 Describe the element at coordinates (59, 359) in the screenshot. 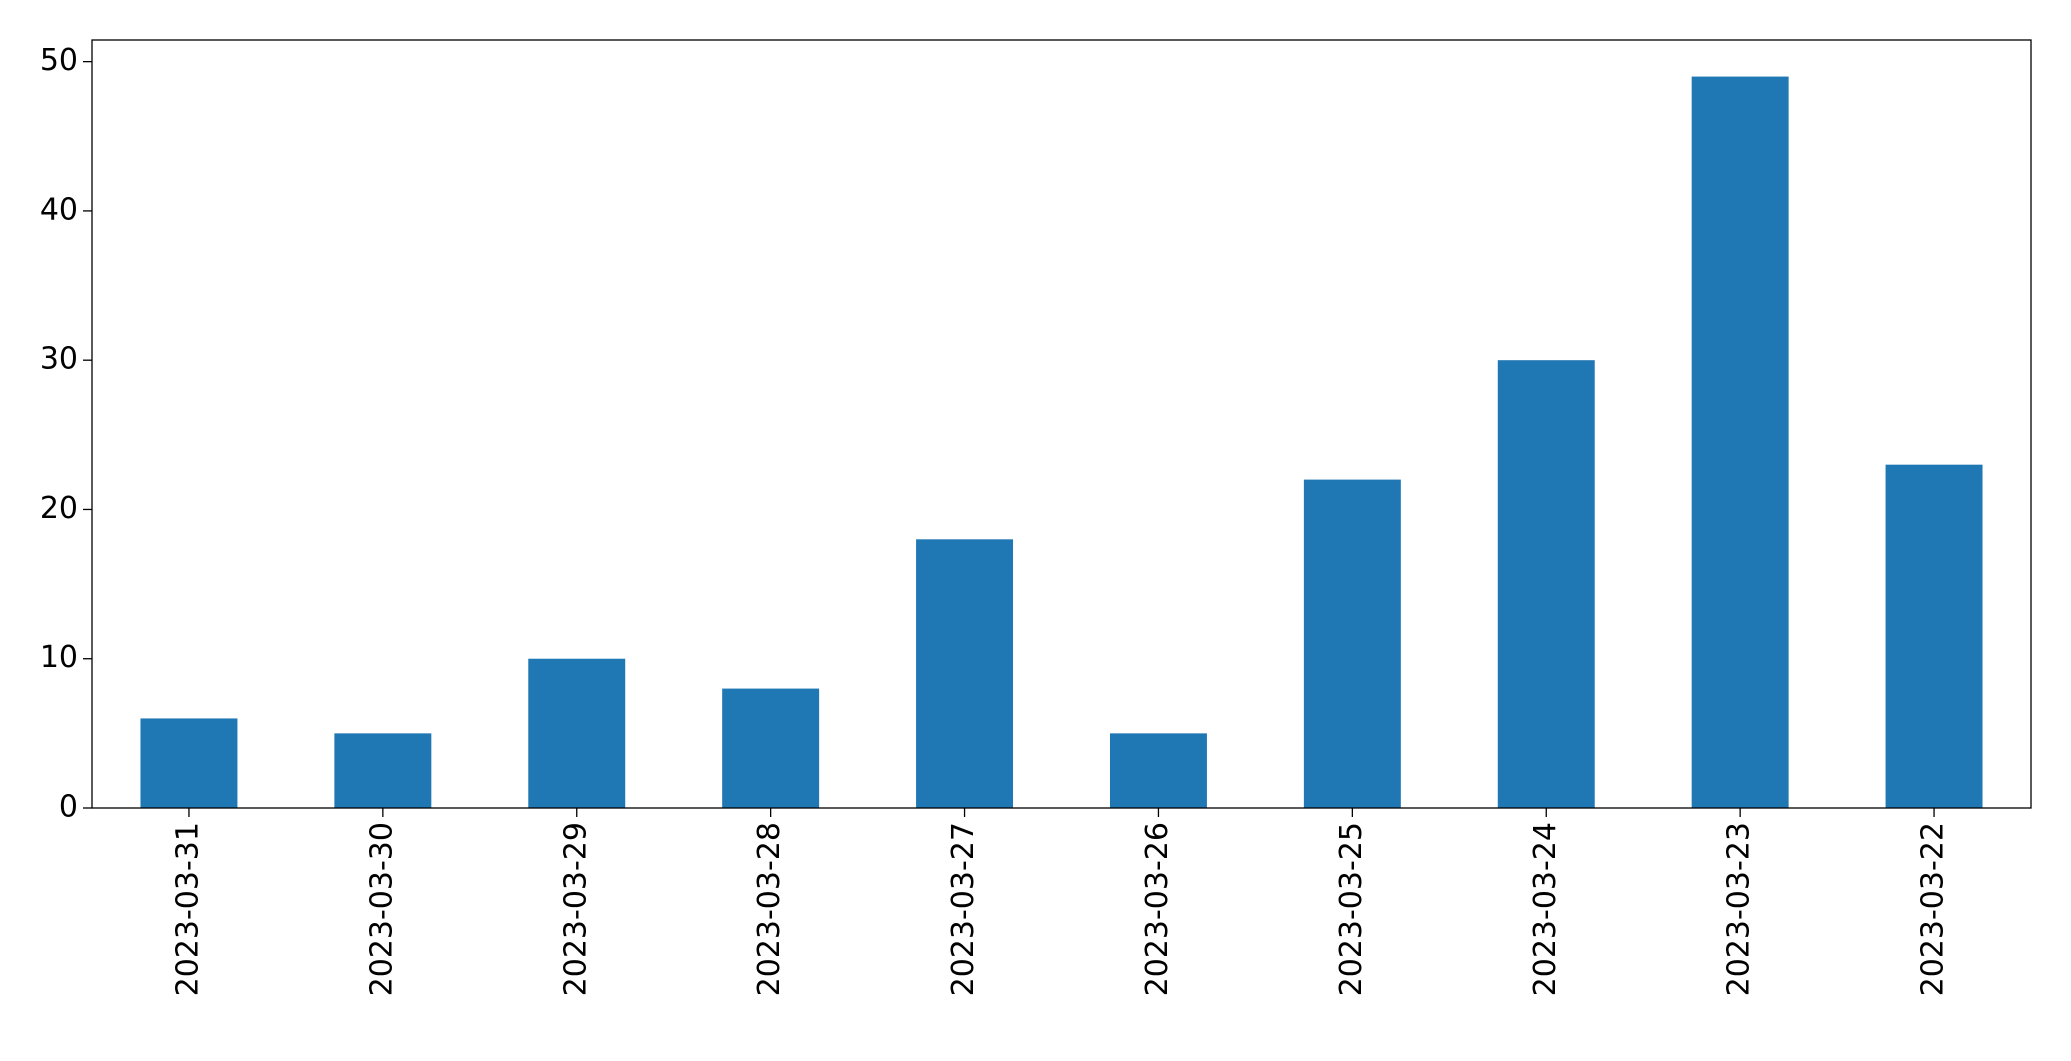

I see `y-tick-label: 30` at that location.